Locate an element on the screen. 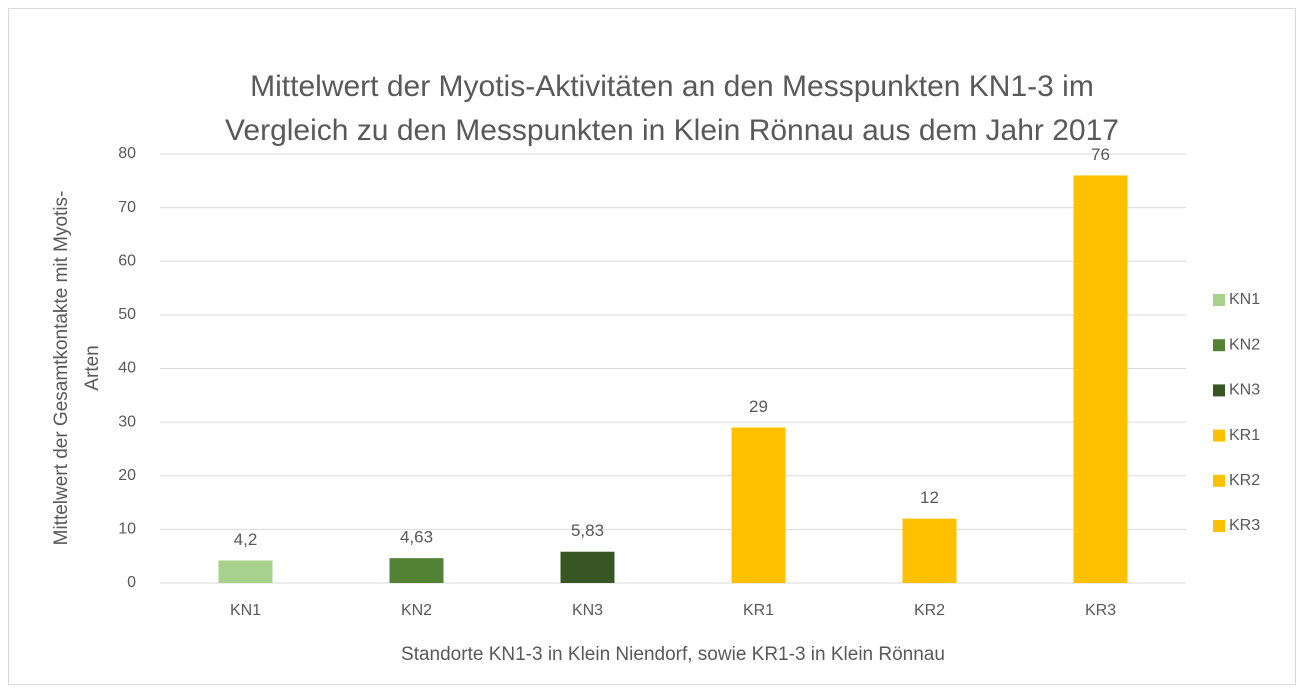 Image resolution: width=1304 pixels, height=693 pixels. y-tick-label: 10 is located at coordinates (127, 529).